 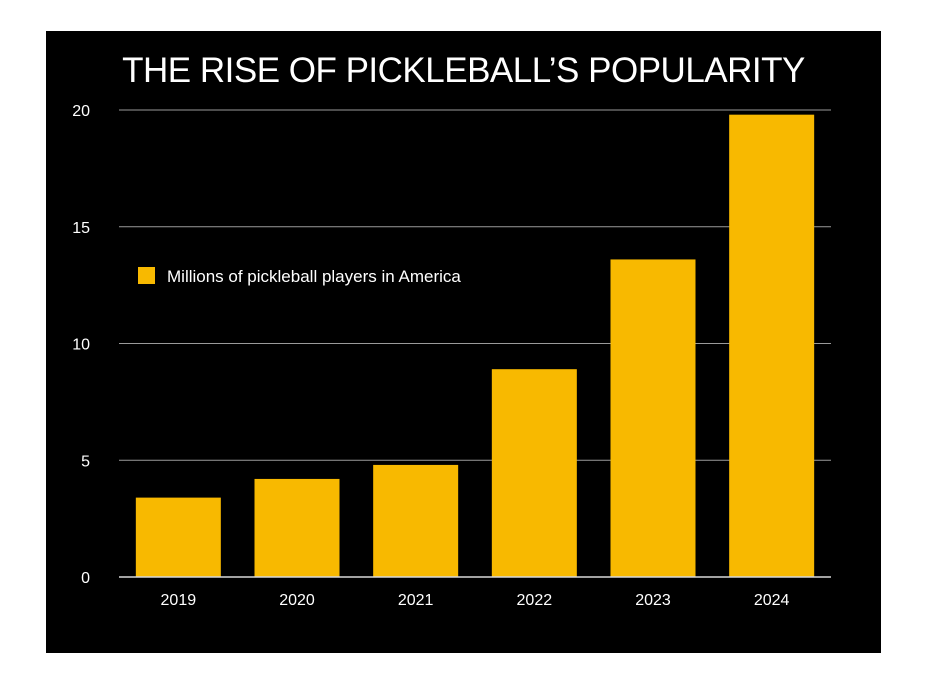 What do you see at coordinates (416, 600) in the screenshot?
I see `x-tick-label: 2021` at bounding box center [416, 600].